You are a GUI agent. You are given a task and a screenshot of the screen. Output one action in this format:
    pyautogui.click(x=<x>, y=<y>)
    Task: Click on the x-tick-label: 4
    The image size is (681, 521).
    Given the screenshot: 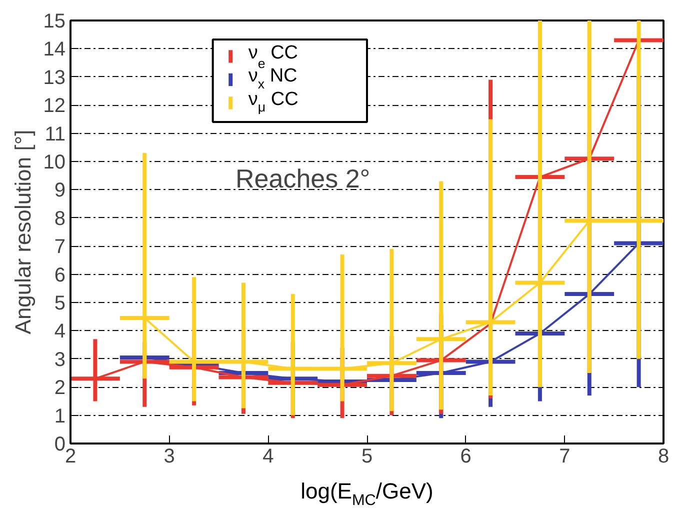 What is the action you would take?
    pyautogui.click(x=268, y=457)
    